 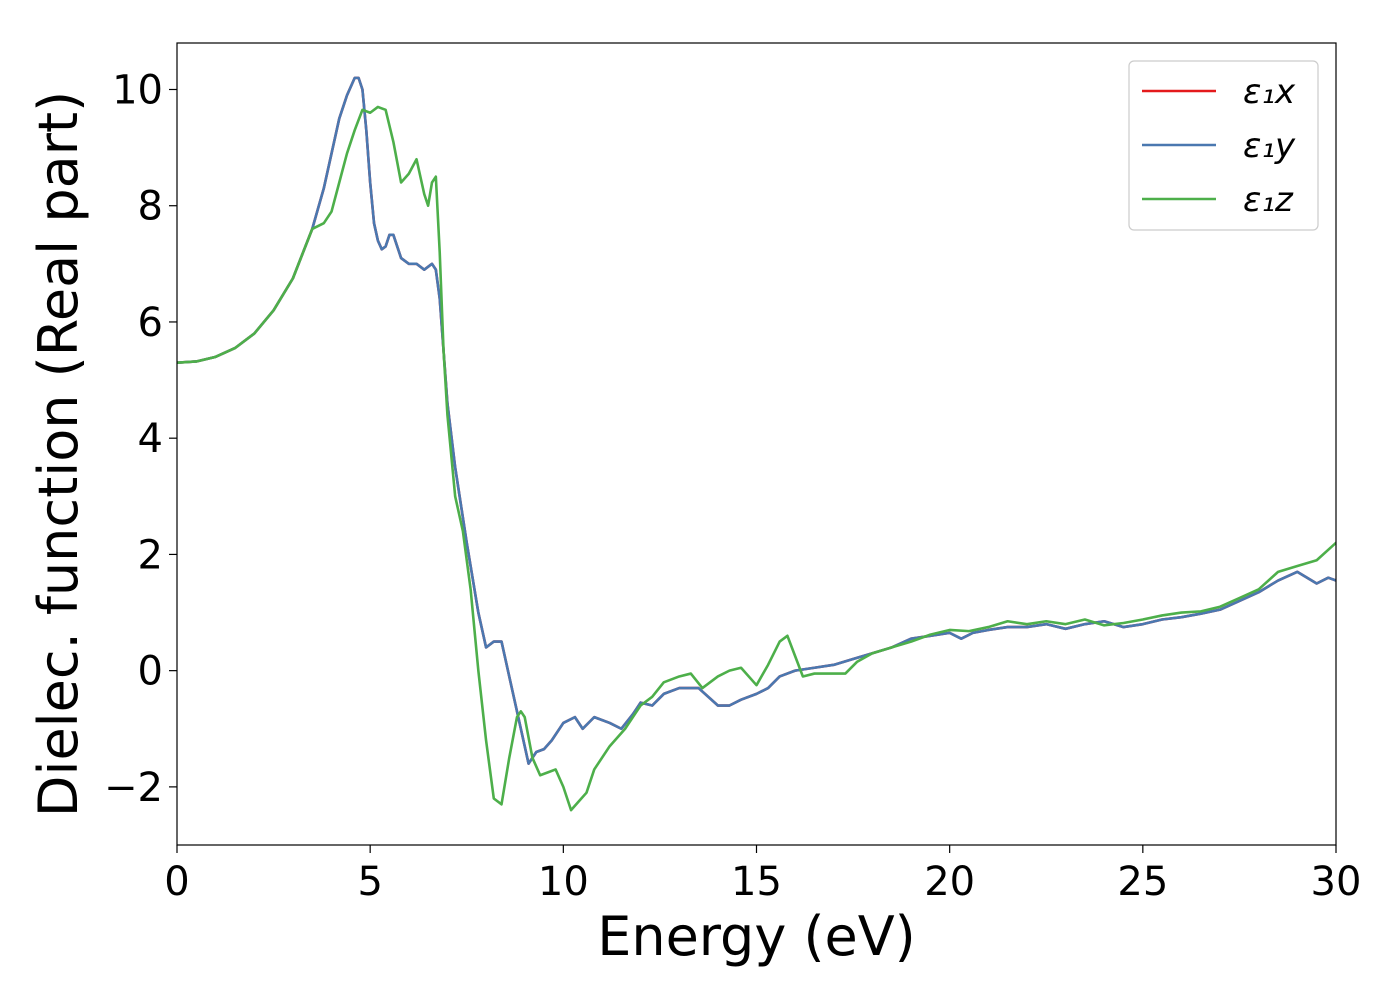 I want to click on y-tick-label: 4, so click(x=150, y=439).